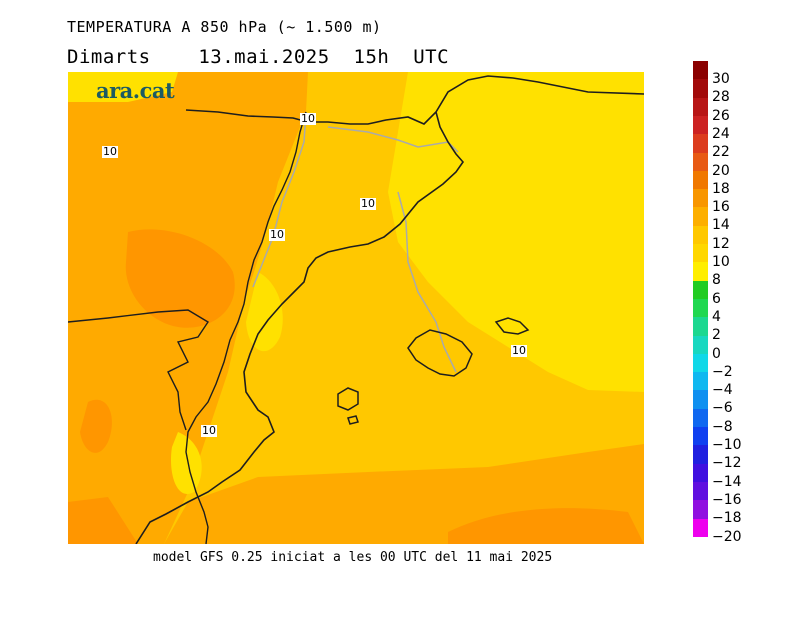 This screenshot has height=617, width=800. What do you see at coordinates (727, 463) in the screenshot?
I see `colorbar-tick-label: −12` at bounding box center [727, 463].